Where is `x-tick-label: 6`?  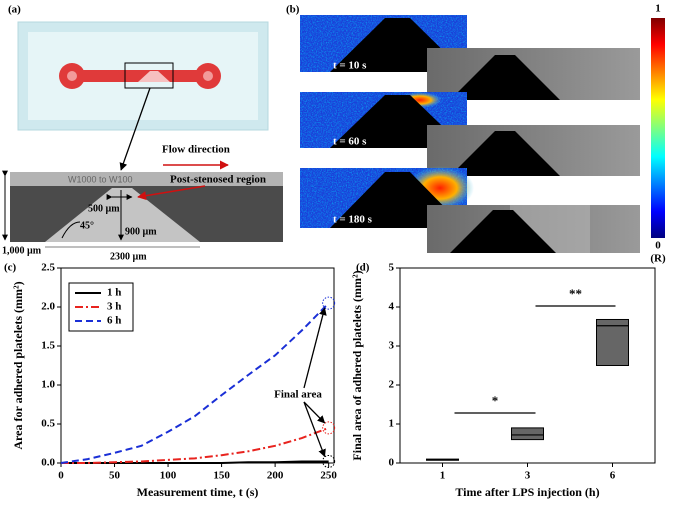
x-tick-label: 6 is located at coordinates (613, 476).